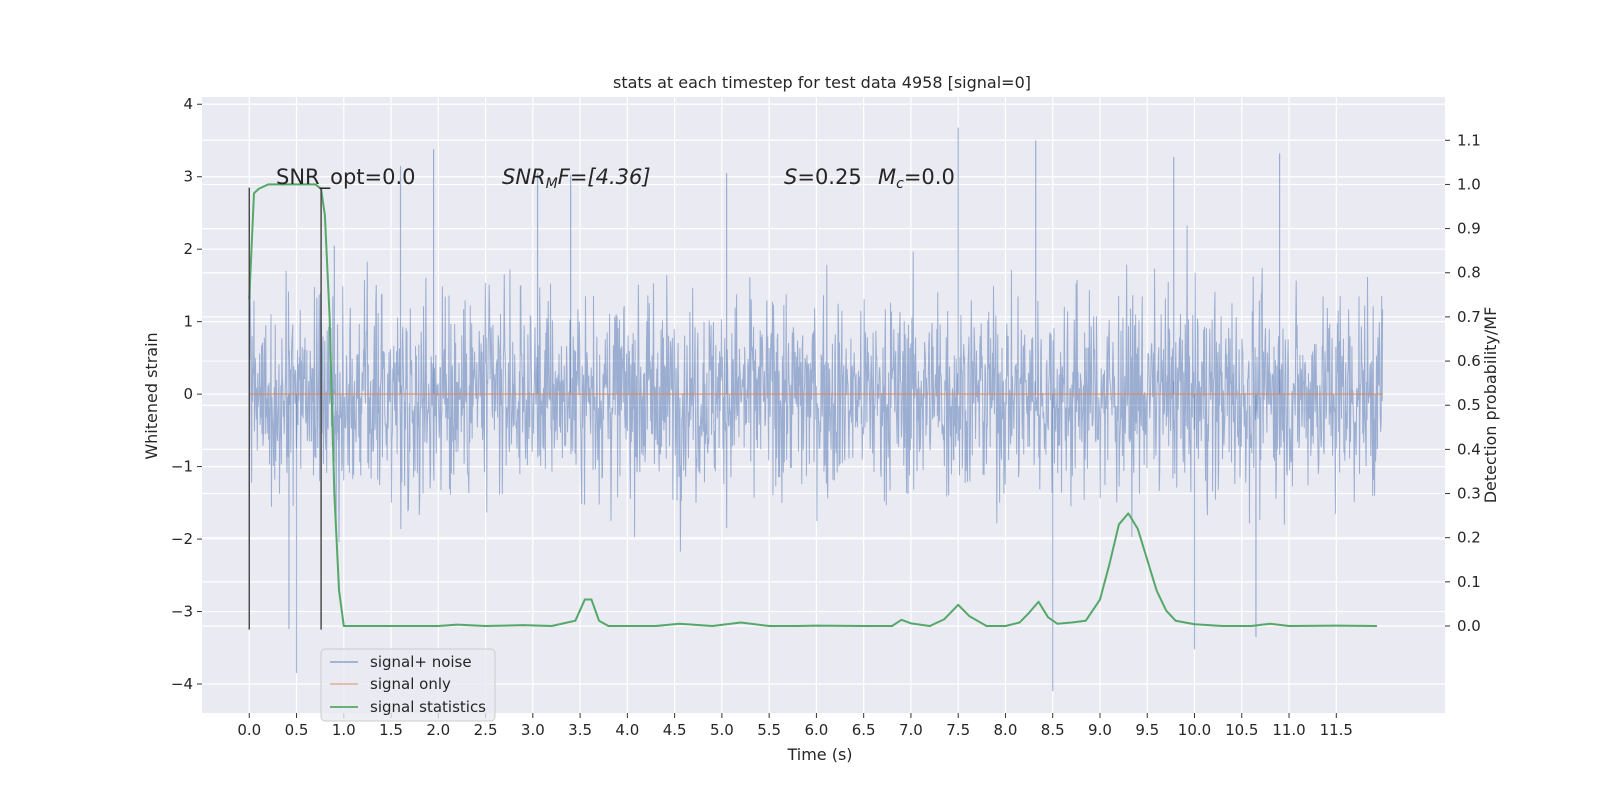 The image size is (1600, 800). I want to click on legend-entry-signal-plus-noise: signal+ noise, so click(421, 662).